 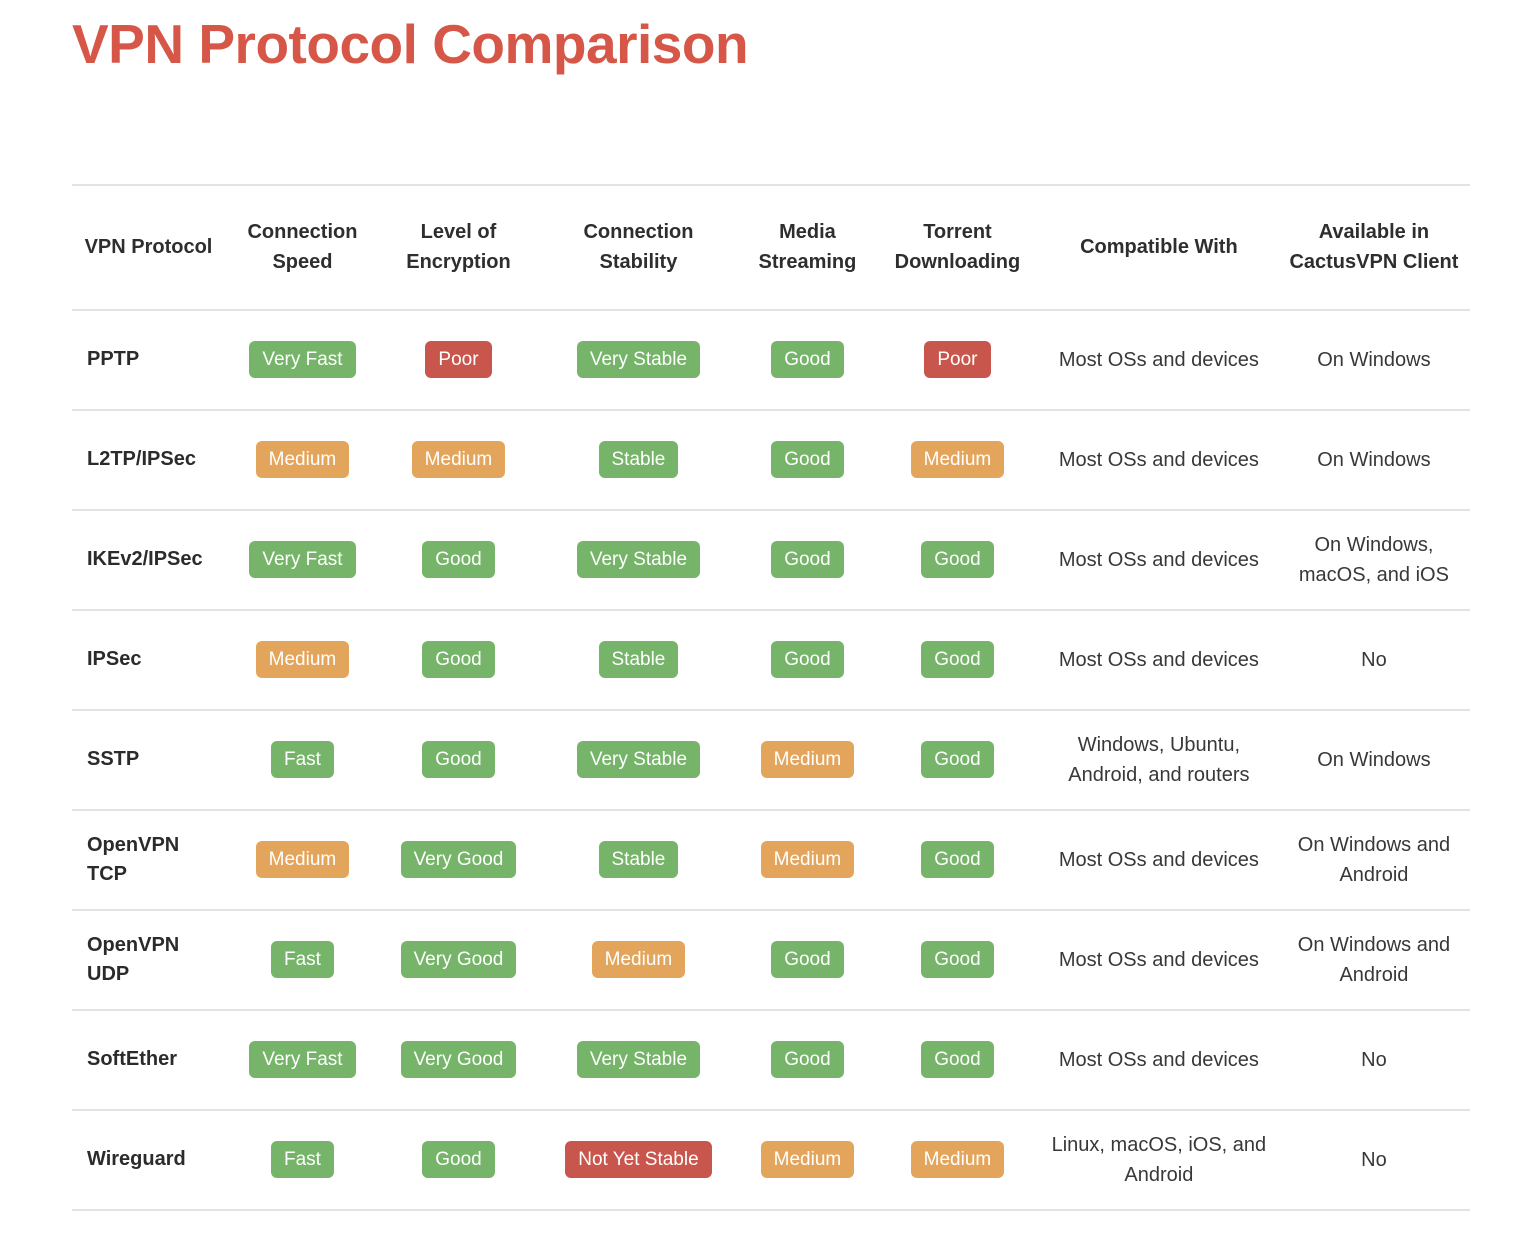 What do you see at coordinates (638, 247) in the screenshot?
I see `column-header-connection-stability: Connection Stability` at bounding box center [638, 247].